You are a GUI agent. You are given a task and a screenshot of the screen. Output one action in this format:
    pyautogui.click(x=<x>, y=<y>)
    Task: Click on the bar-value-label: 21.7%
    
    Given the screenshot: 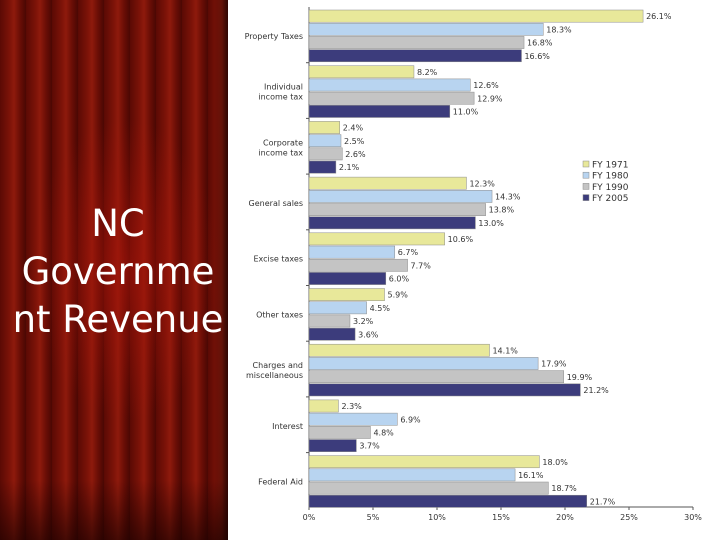 What is the action you would take?
    pyautogui.click(x=603, y=501)
    